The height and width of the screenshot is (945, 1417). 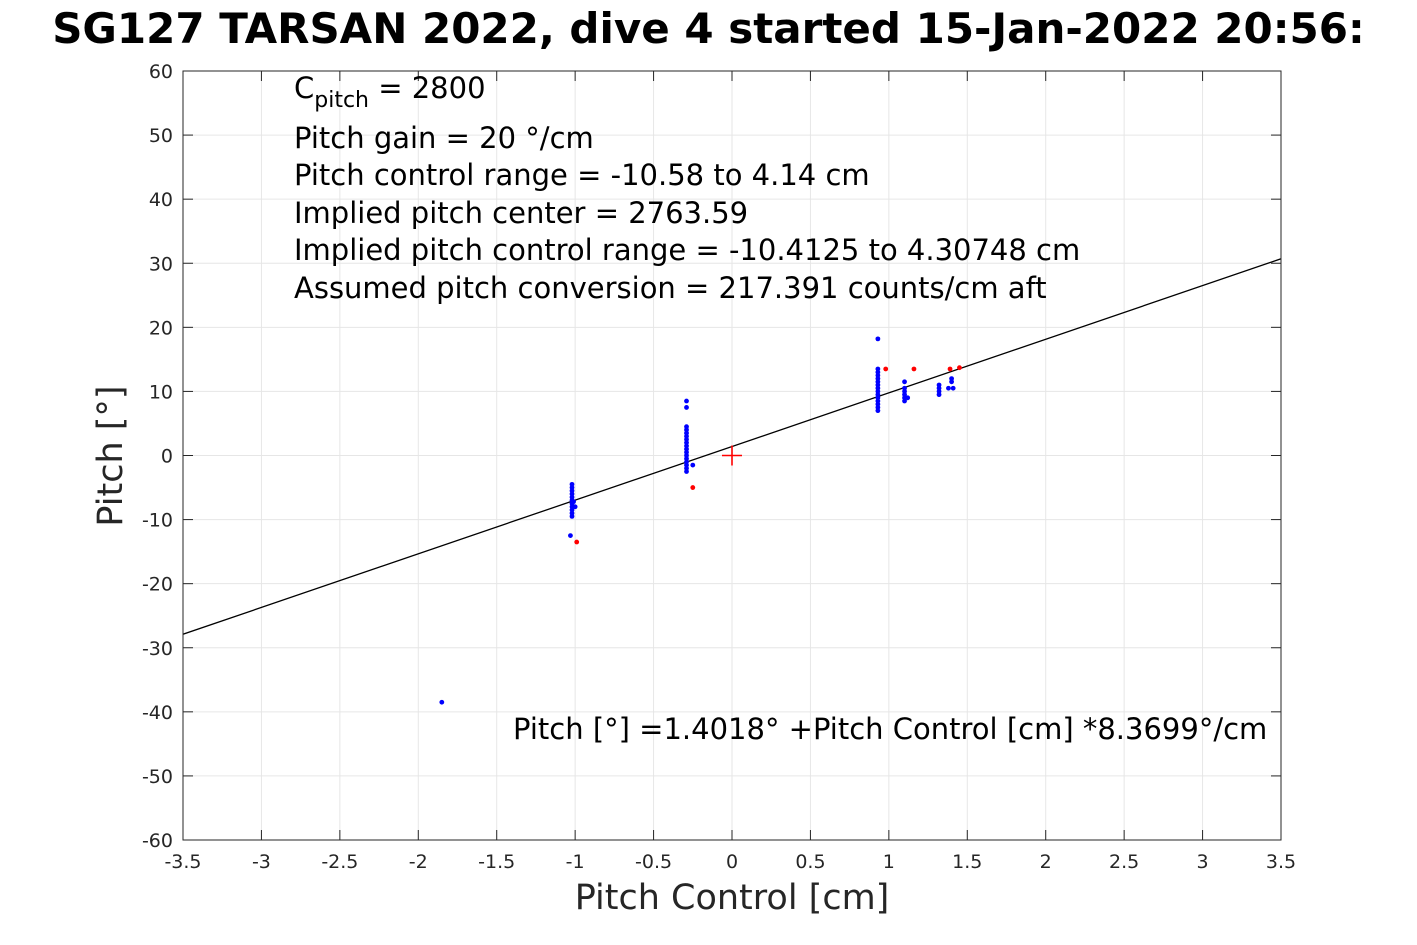 What do you see at coordinates (521, 212) in the screenshot?
I see `implied-center-line: Implied pitch center = 2763.59` at bounding box center [521, 212].